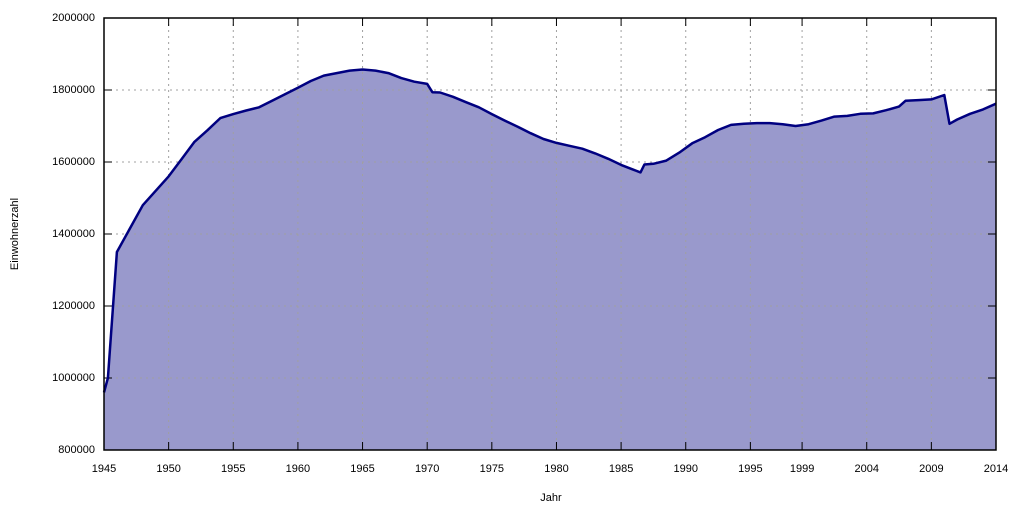  What do you see at coordinates (621, 469) in the screenshot?
I see `x-tick-label: 1985` at bounding box center [621, 469].